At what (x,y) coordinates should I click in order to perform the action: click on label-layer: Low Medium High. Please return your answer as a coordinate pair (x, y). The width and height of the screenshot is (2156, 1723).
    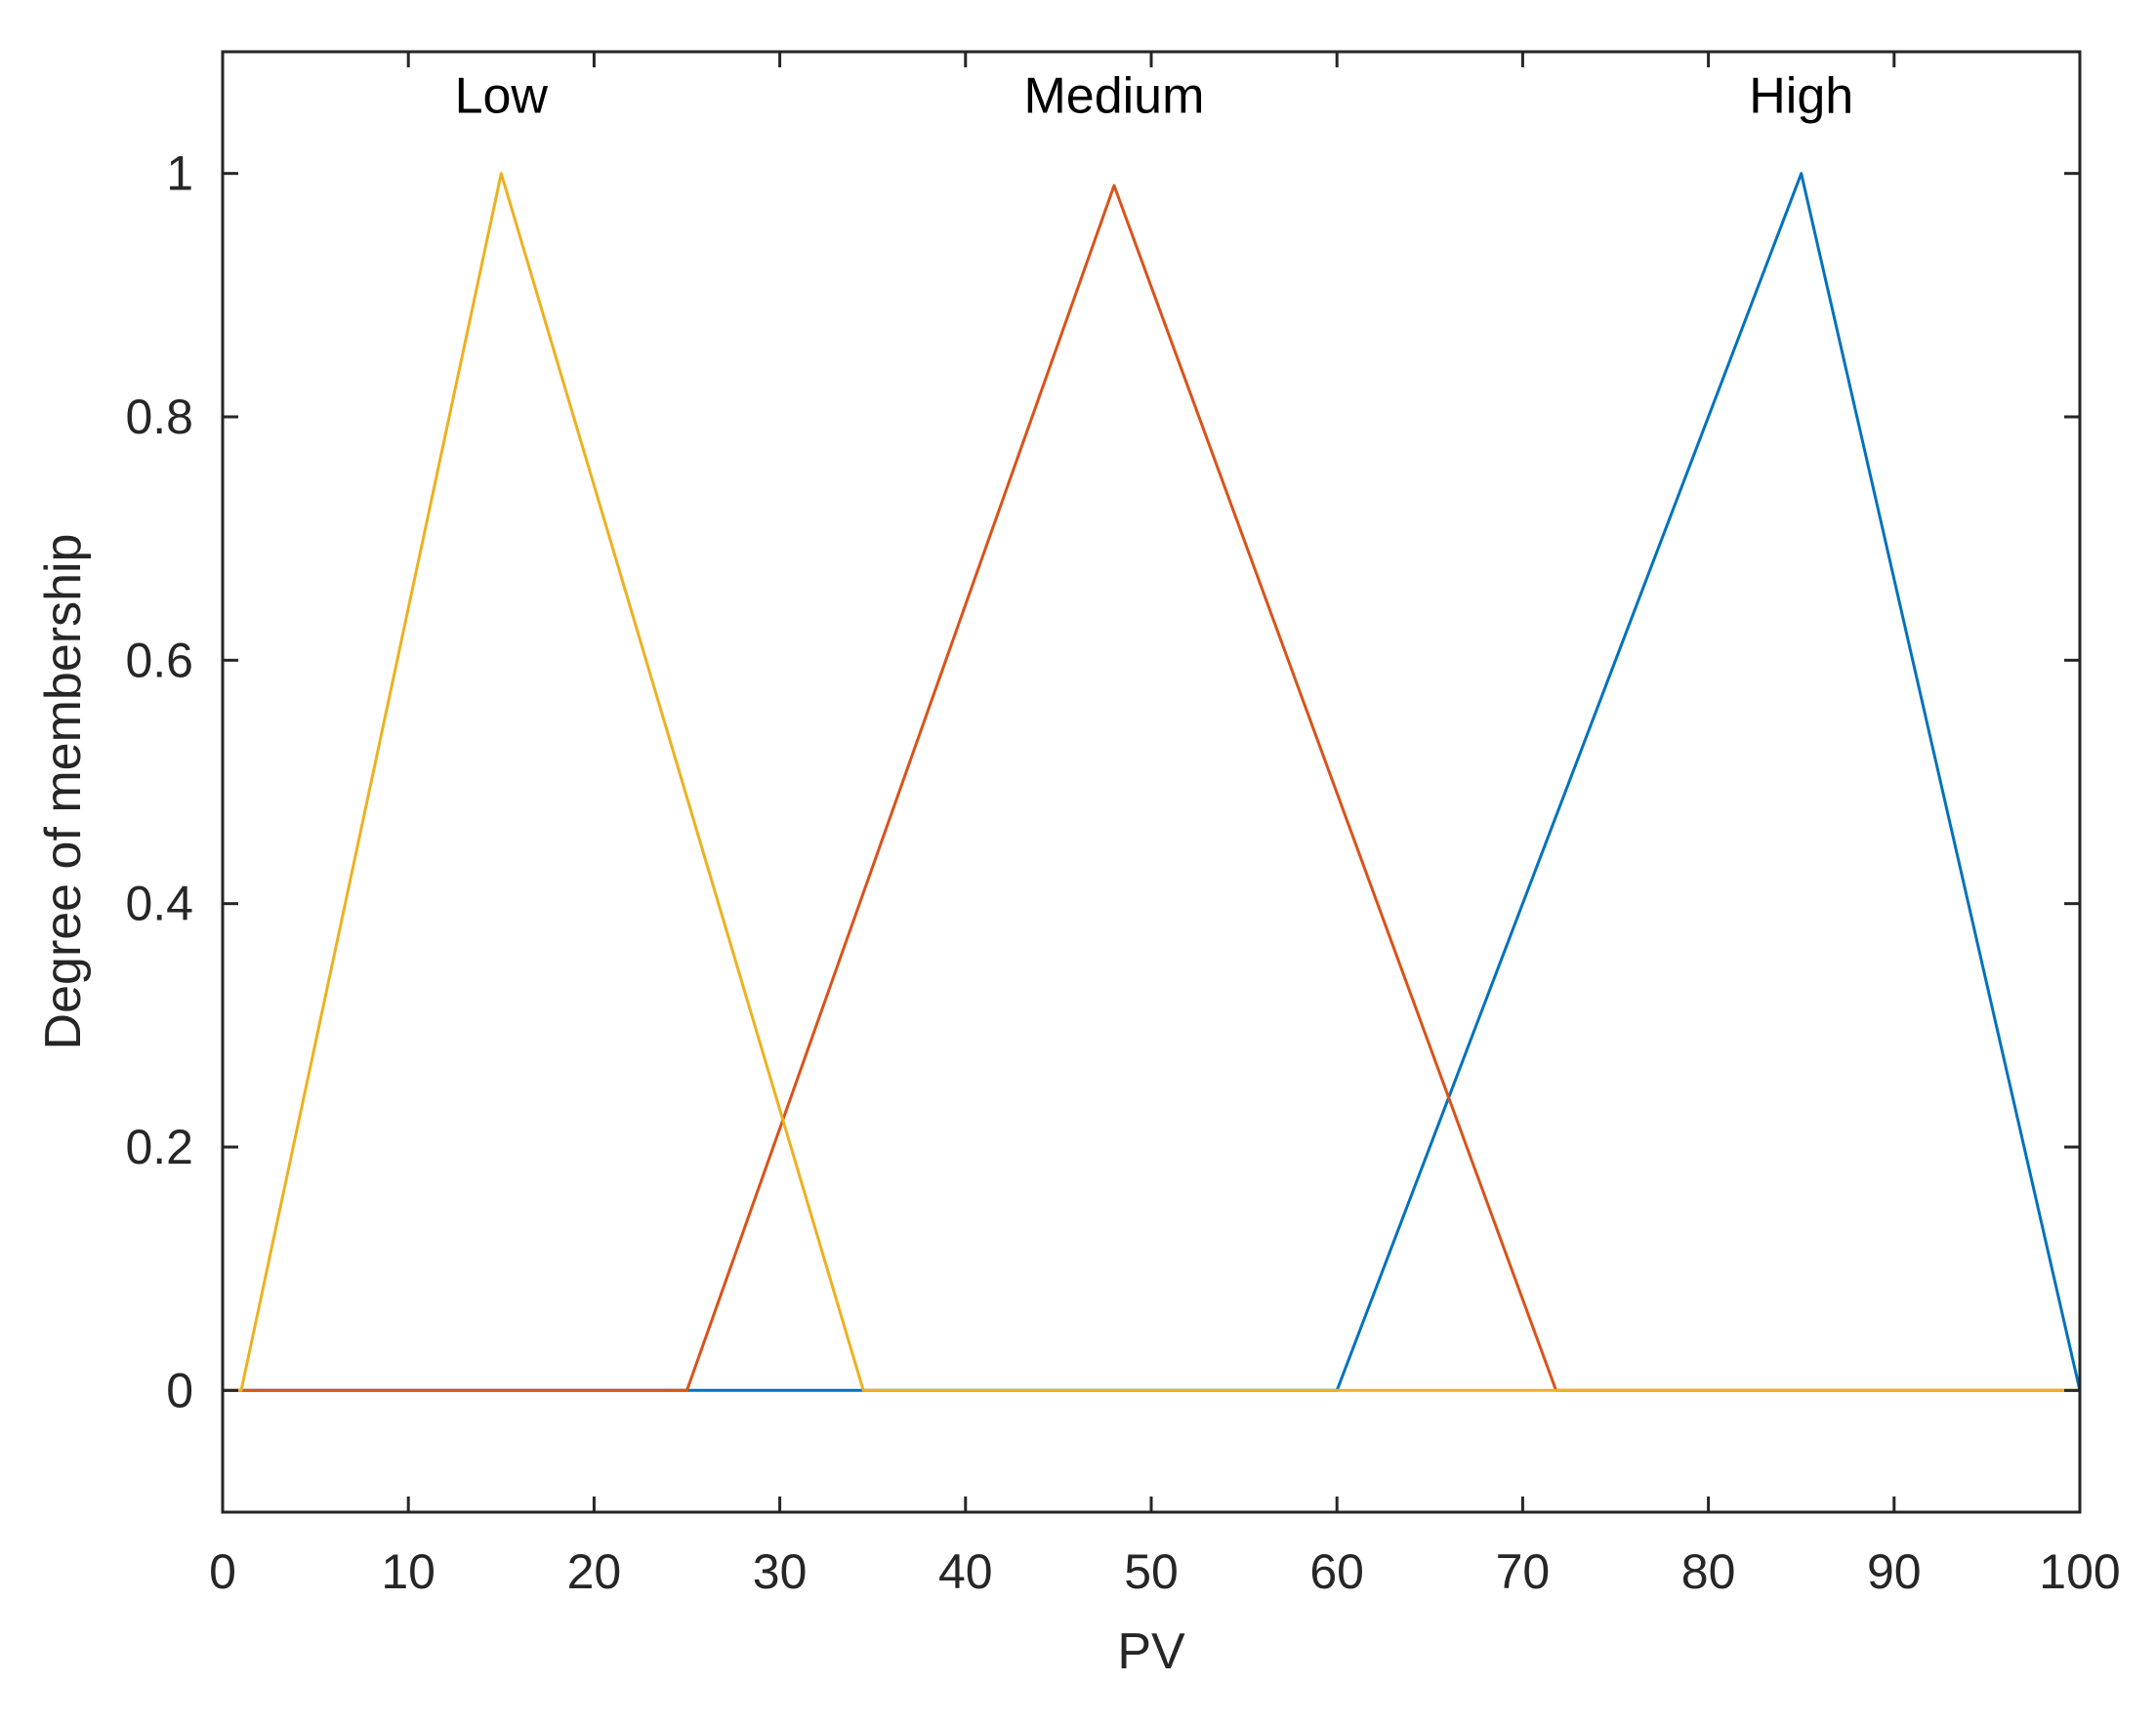
    Looking at the image, I should click on (1154, 95).